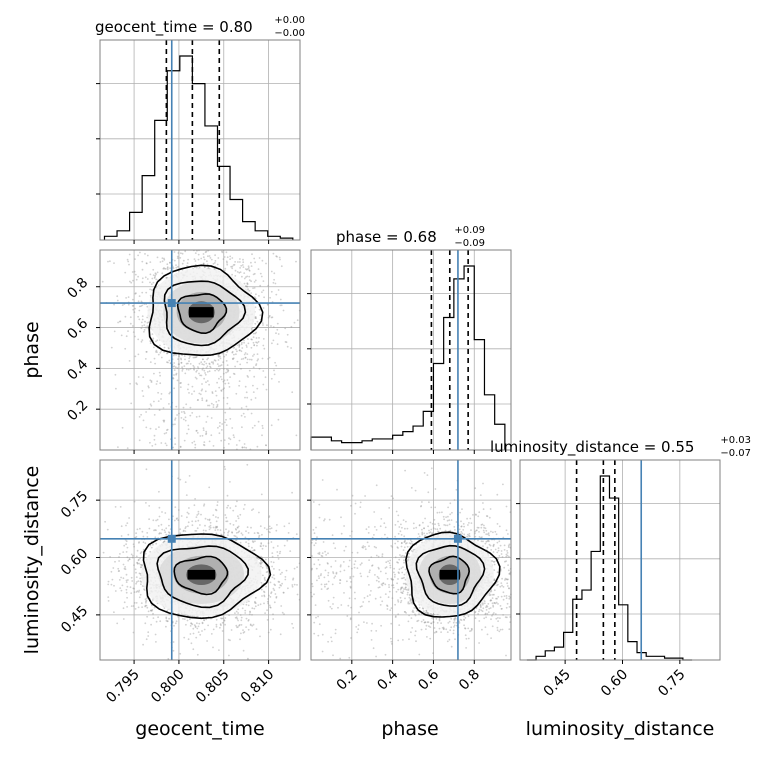  I want to click on panel-frame, so click(411, 350).